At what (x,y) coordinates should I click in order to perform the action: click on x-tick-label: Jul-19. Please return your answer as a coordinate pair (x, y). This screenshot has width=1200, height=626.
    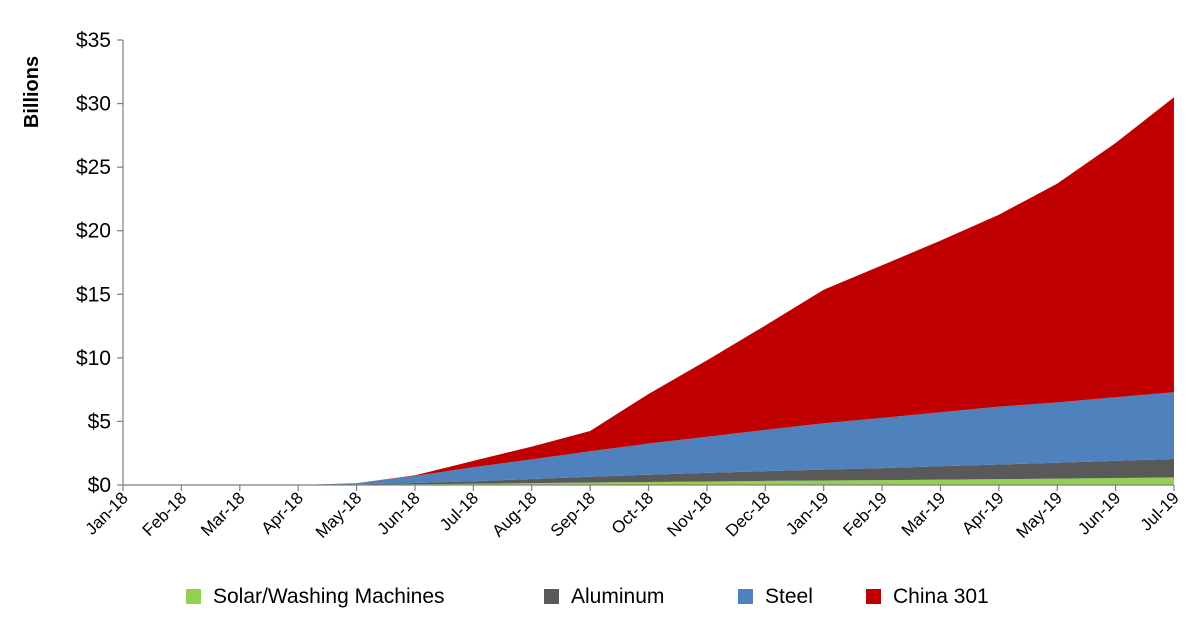
    Looking at the image, I should click on (1160, 511).